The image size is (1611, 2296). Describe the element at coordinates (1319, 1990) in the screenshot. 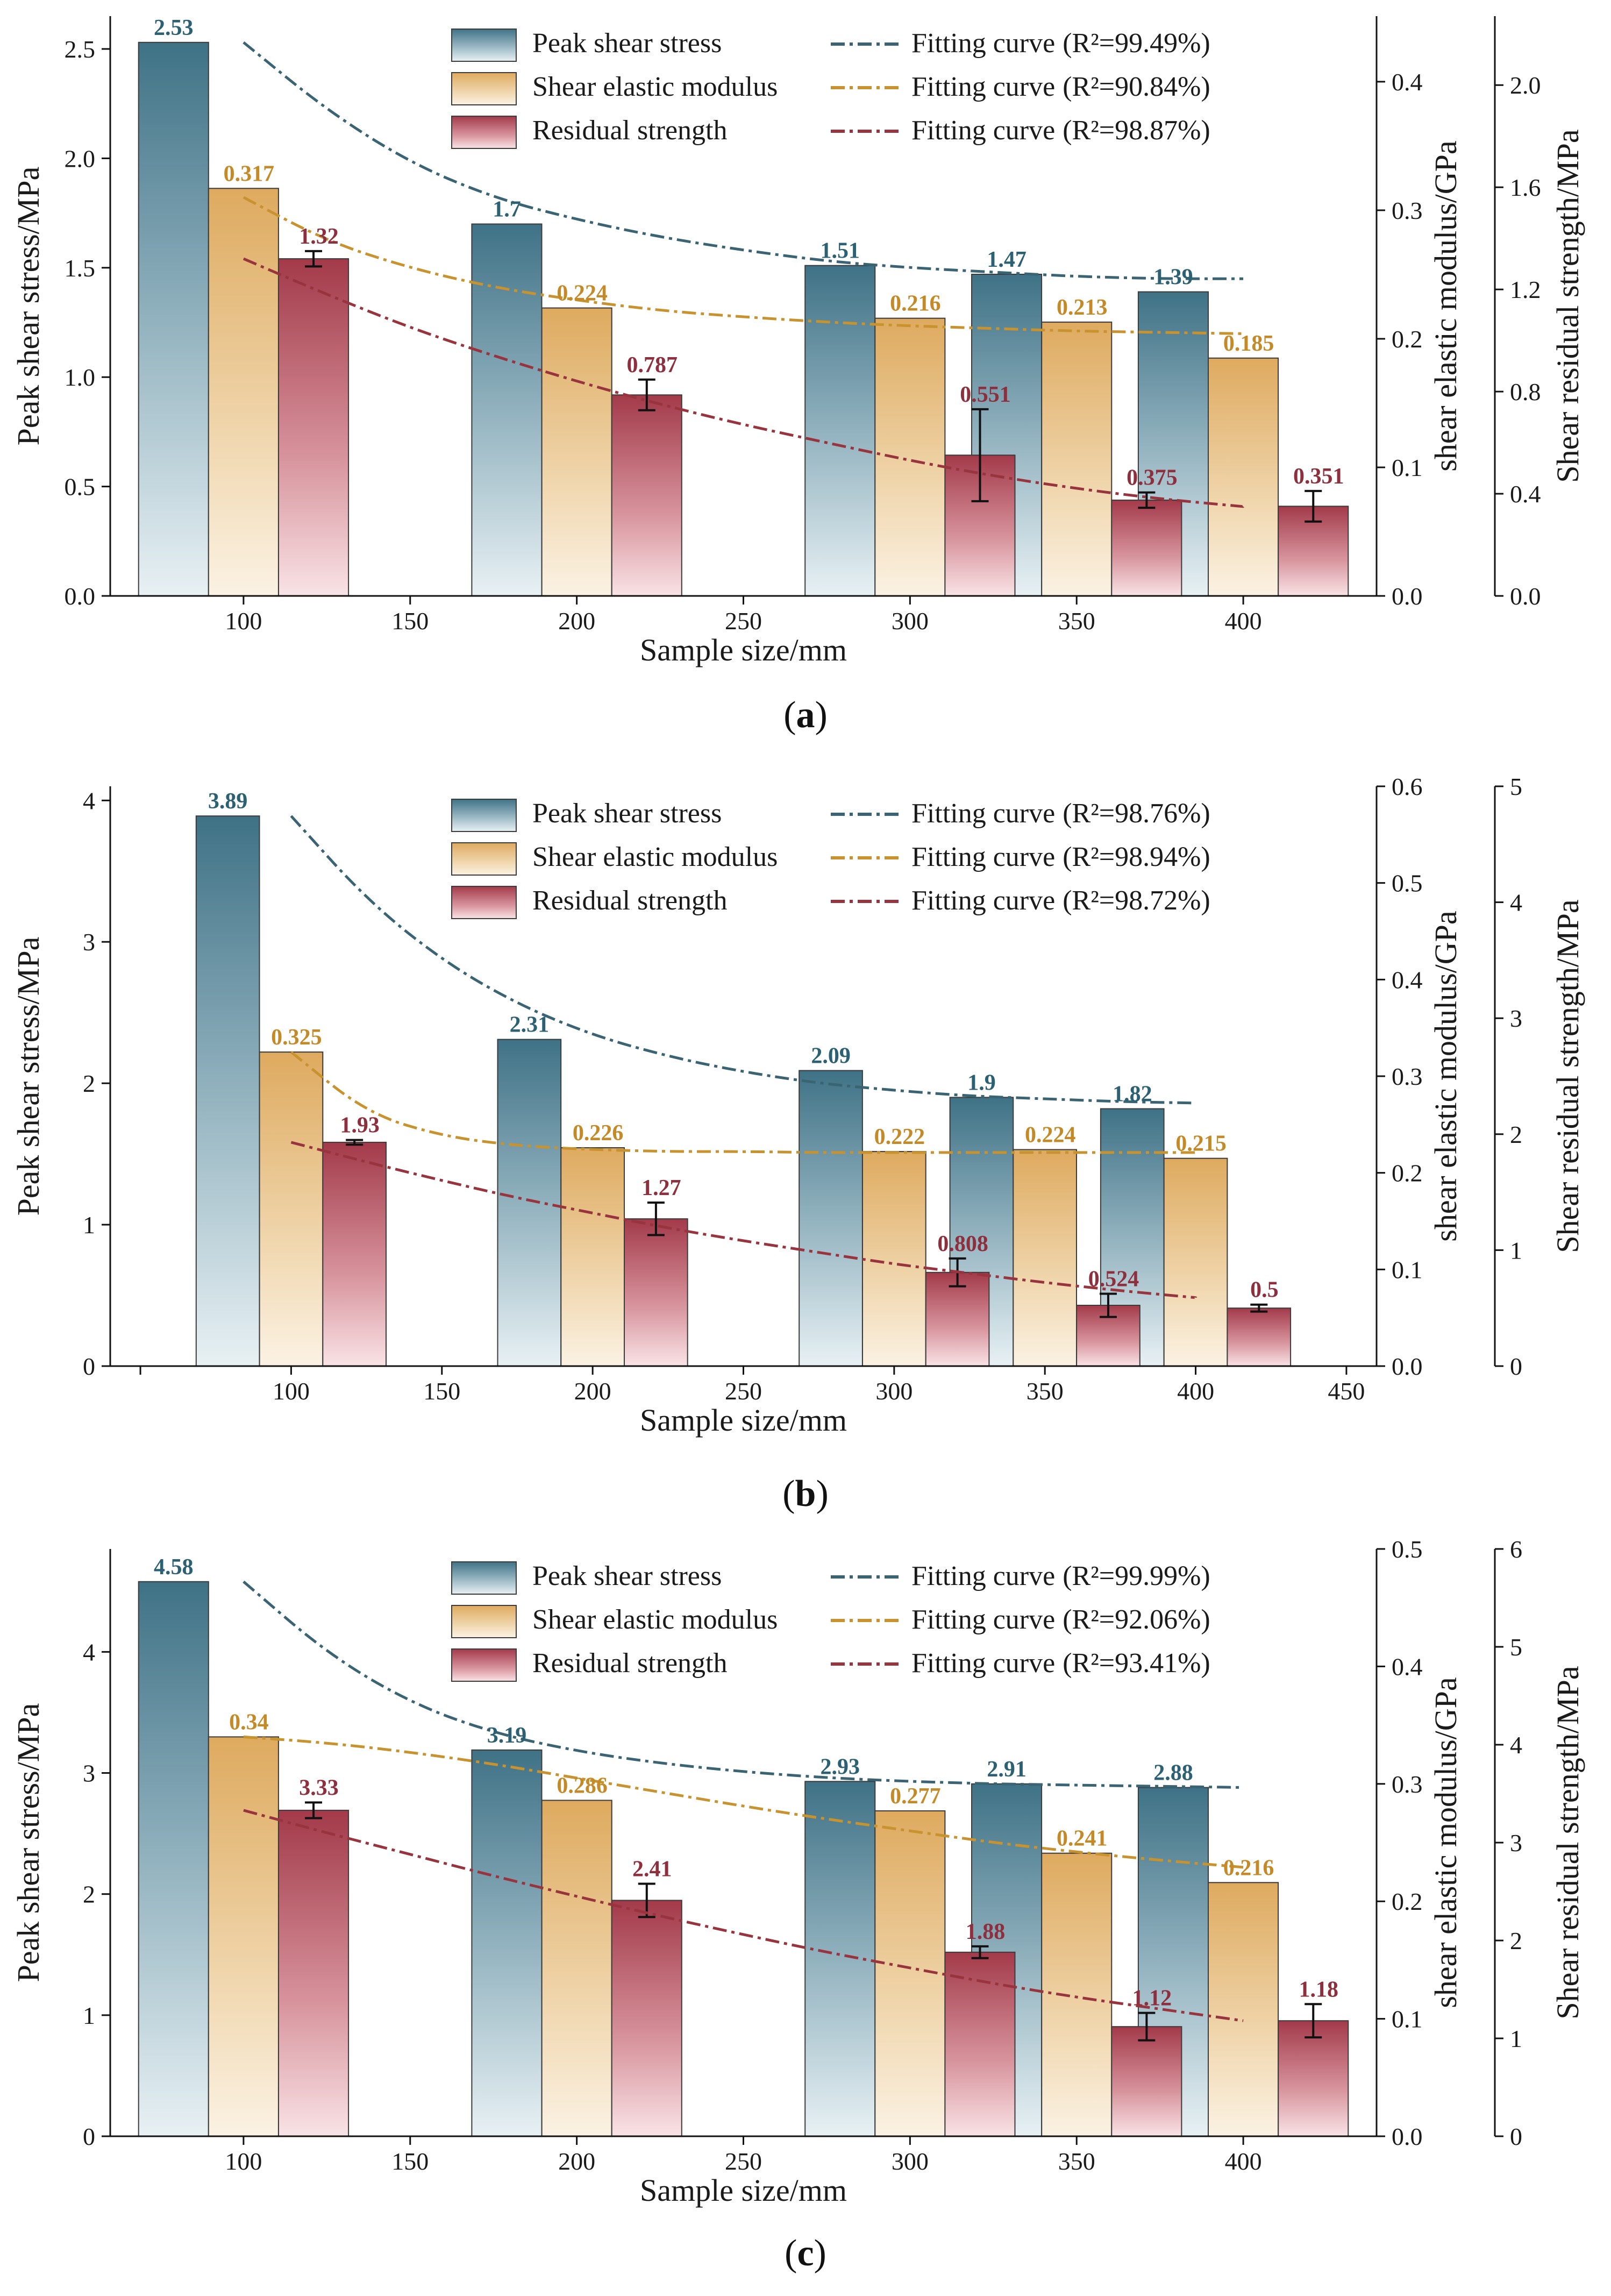

I see `residual-data-label: 1.18` at that location.